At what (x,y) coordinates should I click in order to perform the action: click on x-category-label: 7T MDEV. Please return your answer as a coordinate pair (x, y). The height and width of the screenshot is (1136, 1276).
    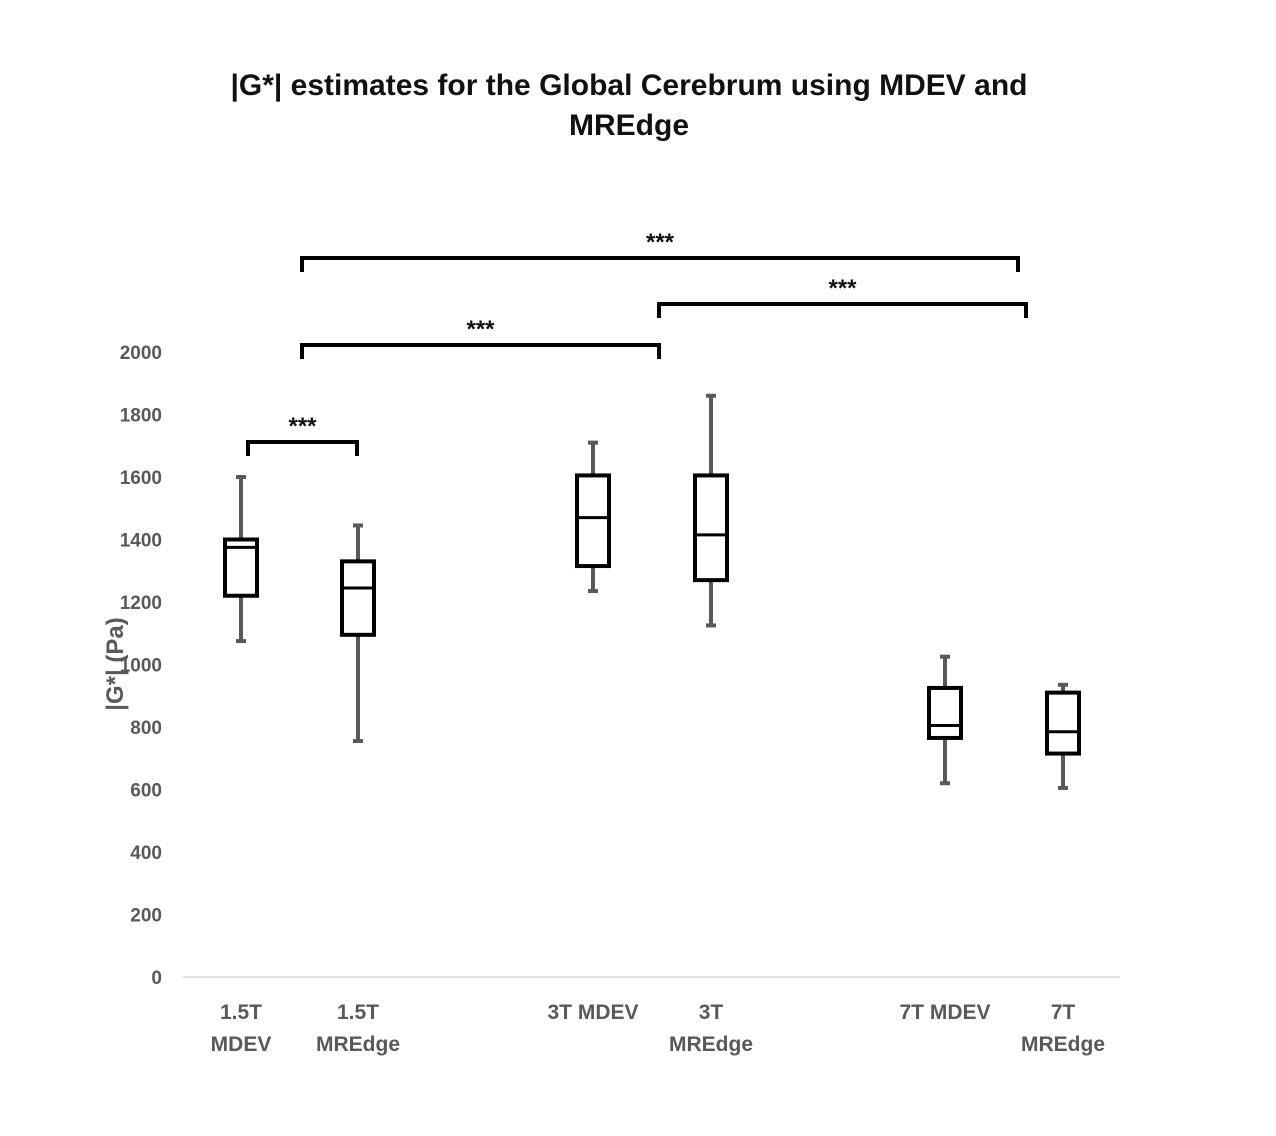
    Looking at the image, I should click on (944, 1012).